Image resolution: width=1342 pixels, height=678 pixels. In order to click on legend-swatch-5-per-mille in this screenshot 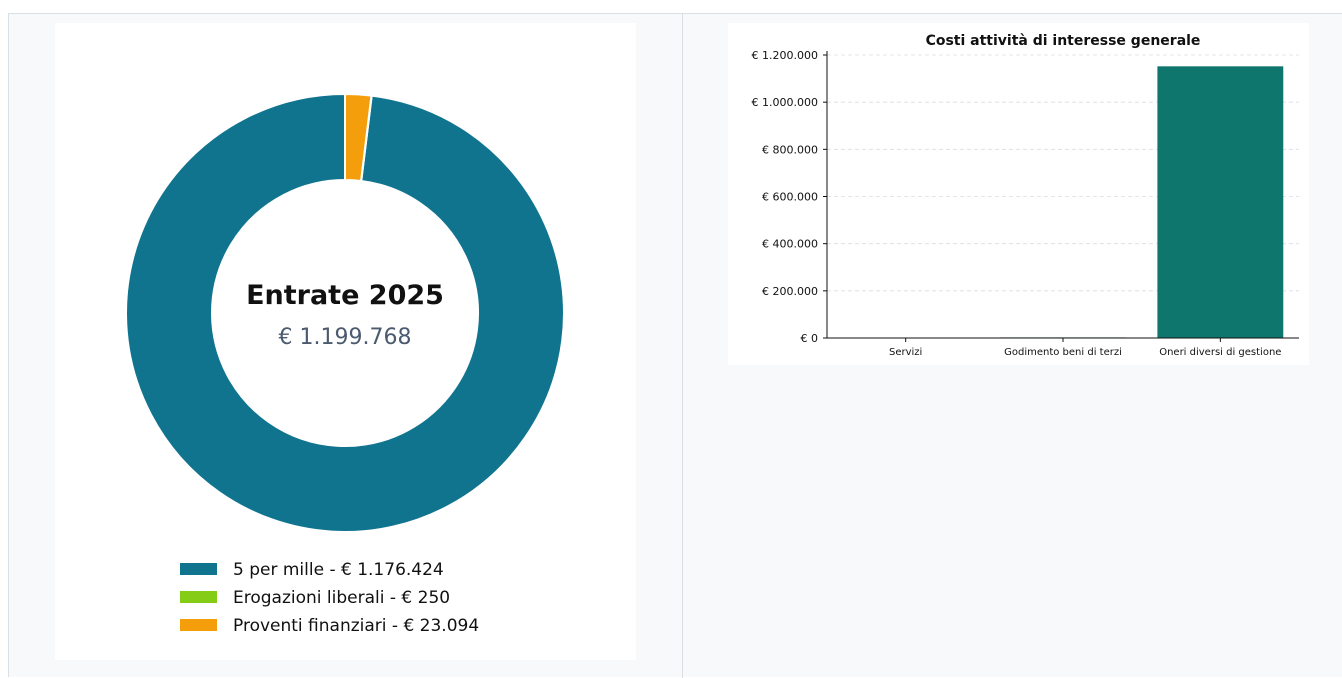, I will do `click(198, 569)`.